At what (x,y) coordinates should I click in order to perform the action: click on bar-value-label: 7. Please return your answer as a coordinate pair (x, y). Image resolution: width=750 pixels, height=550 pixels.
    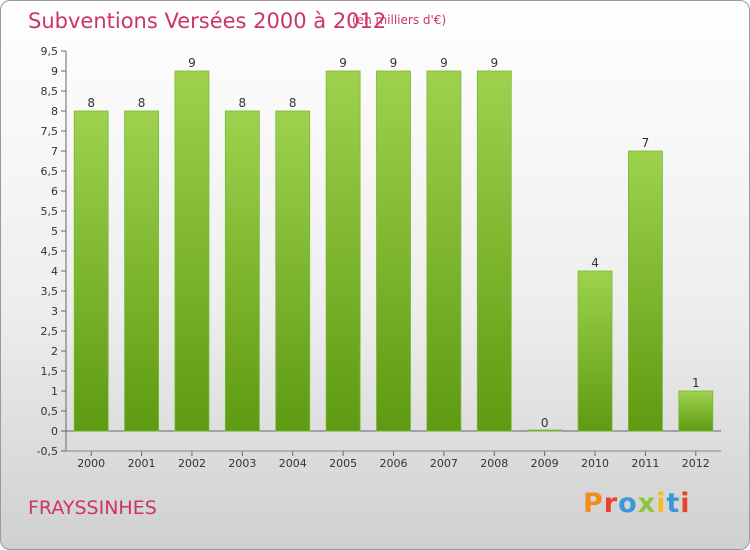
    Looking at the image, I should click on (646, 143).